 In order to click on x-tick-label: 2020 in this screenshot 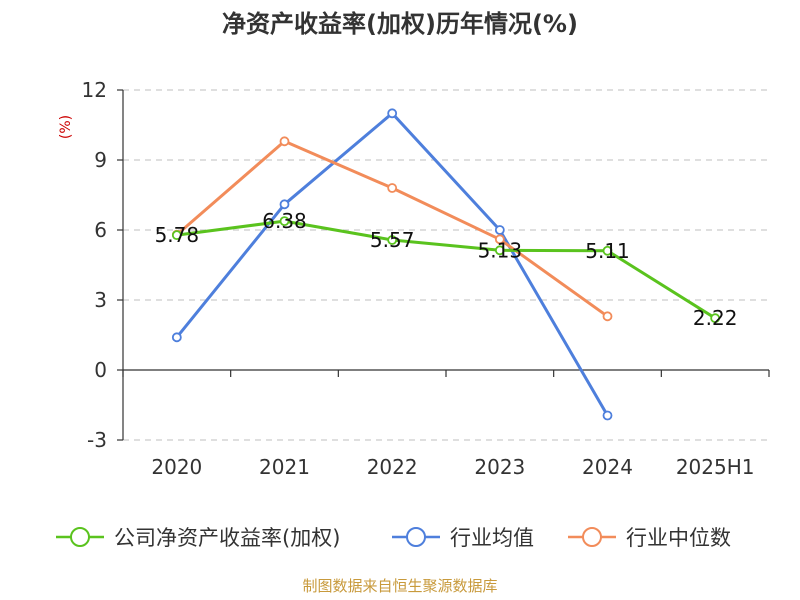, I will do `click(176, 467)`.